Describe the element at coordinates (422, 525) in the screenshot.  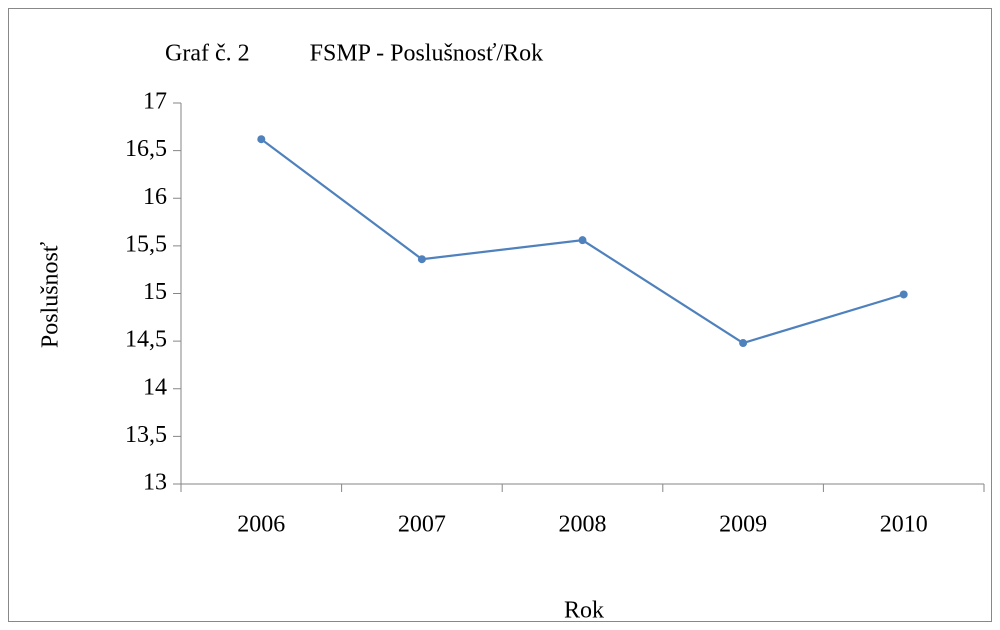
I see `x-tick-label: 2007` at that location.